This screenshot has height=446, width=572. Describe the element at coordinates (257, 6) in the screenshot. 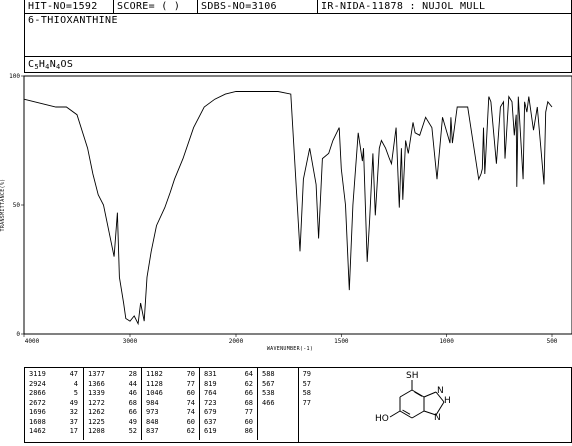

I see `sdbs-no: SDBS-NO=3106` at that location.